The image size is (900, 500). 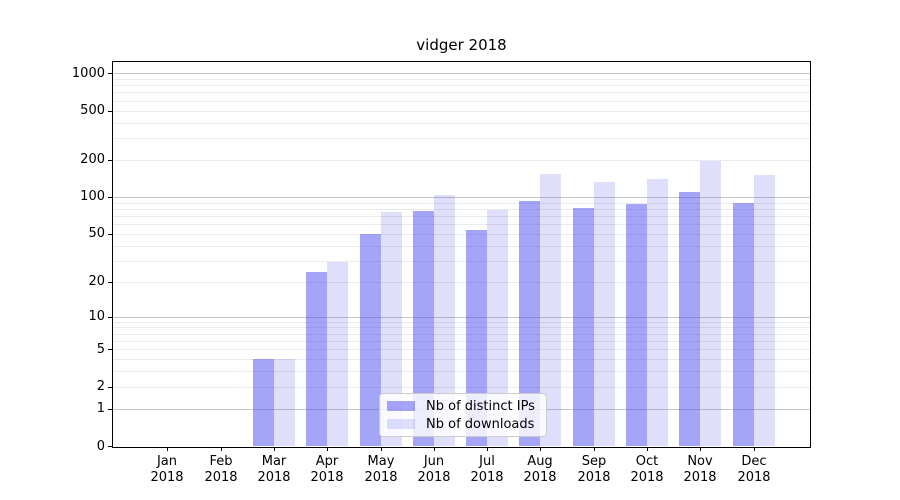 What do you see at coordinates (327, 461) in the screenshot?
I see `x-tick-month: Apr` at bounding box center [327, 461].